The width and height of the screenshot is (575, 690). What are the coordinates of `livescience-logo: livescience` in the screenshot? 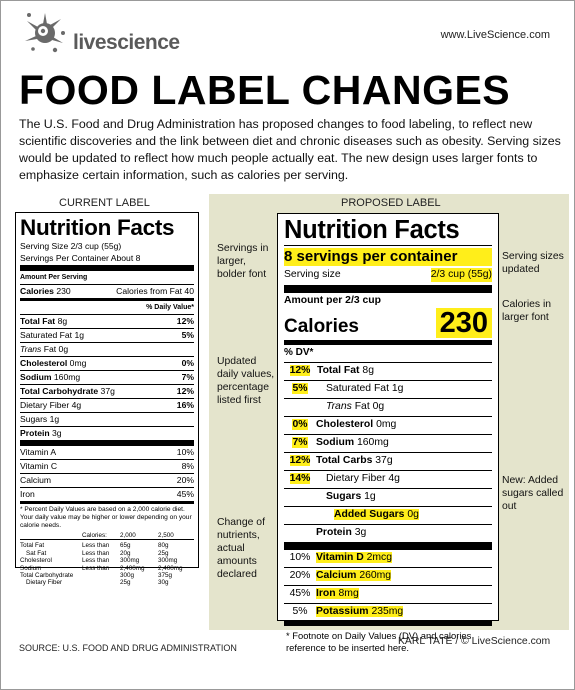 It's located at (100, 31).